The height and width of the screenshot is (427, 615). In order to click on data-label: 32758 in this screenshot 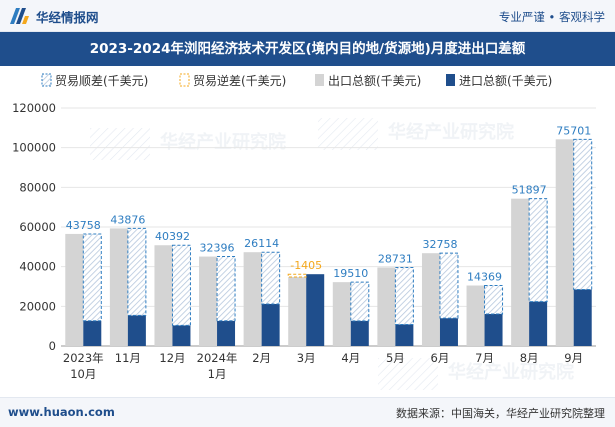, I will do `click(439, 244)`.